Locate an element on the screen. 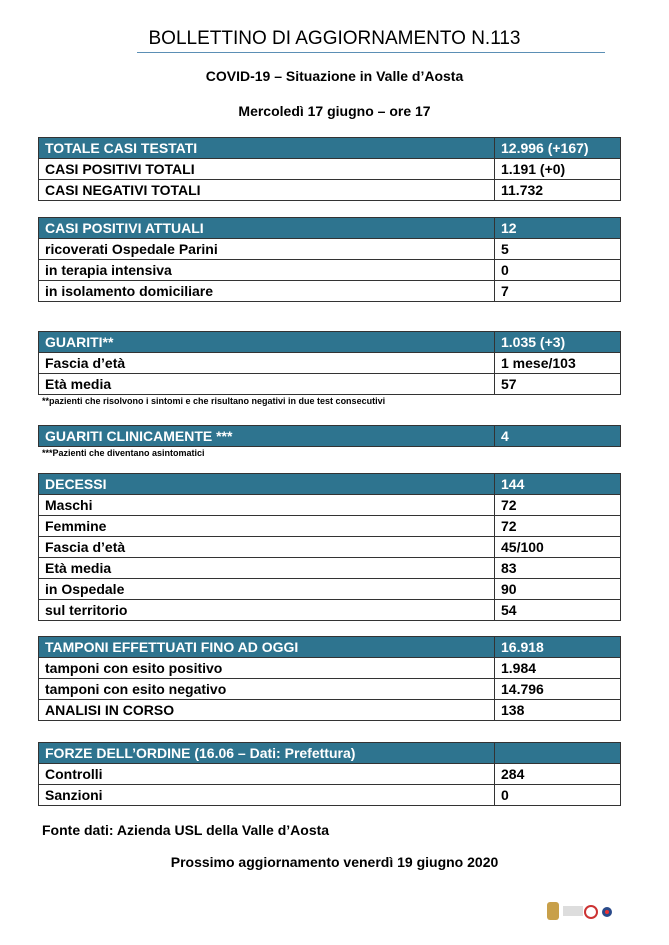 This screenshot has width=669, height=945. cell: 1 mese/103 is located at coordinates (557, 363).